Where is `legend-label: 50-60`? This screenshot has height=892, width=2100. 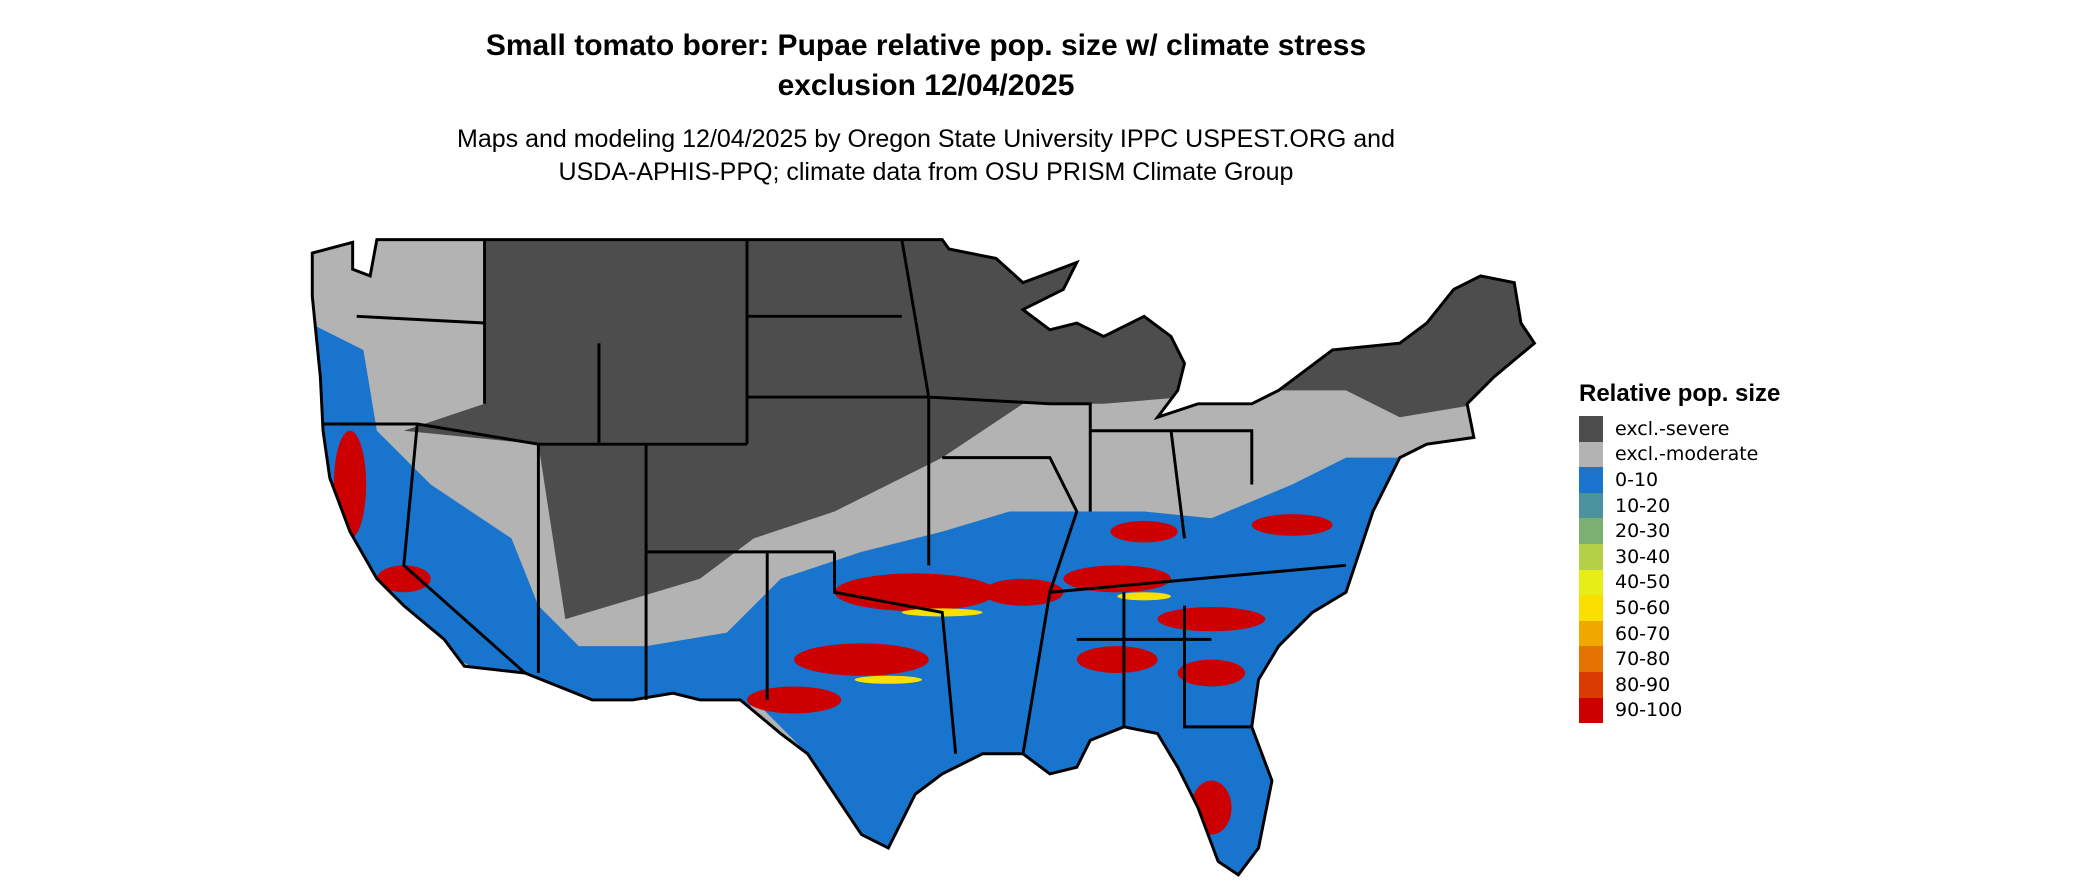
legend-label: 50-60 is located at coordinates (1643, 607).